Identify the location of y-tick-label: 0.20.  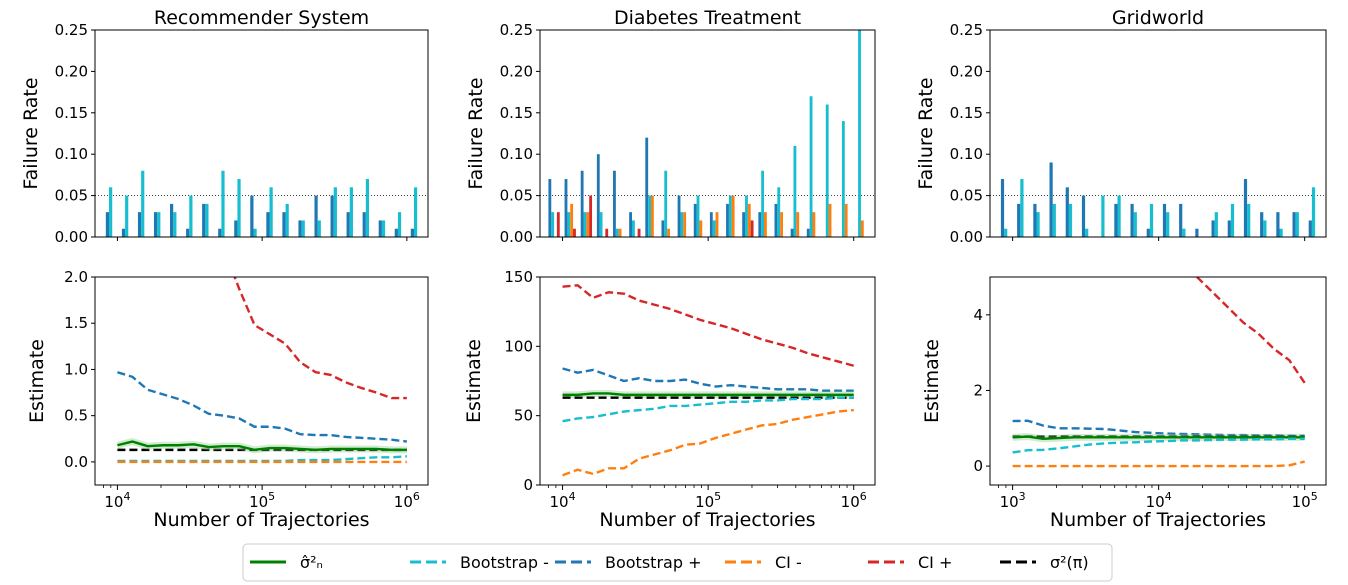
(516, 71).